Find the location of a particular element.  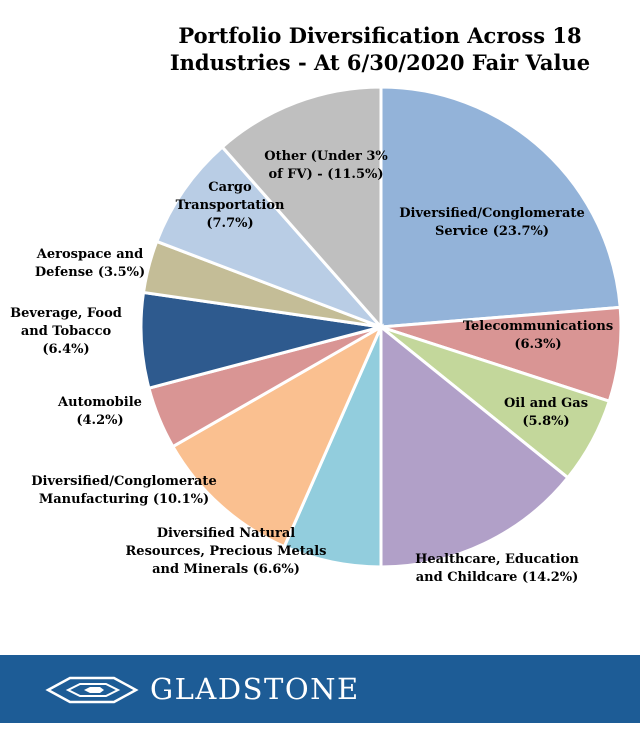

slice-label-line: (6.3%) is located at coordinates (537, 344).